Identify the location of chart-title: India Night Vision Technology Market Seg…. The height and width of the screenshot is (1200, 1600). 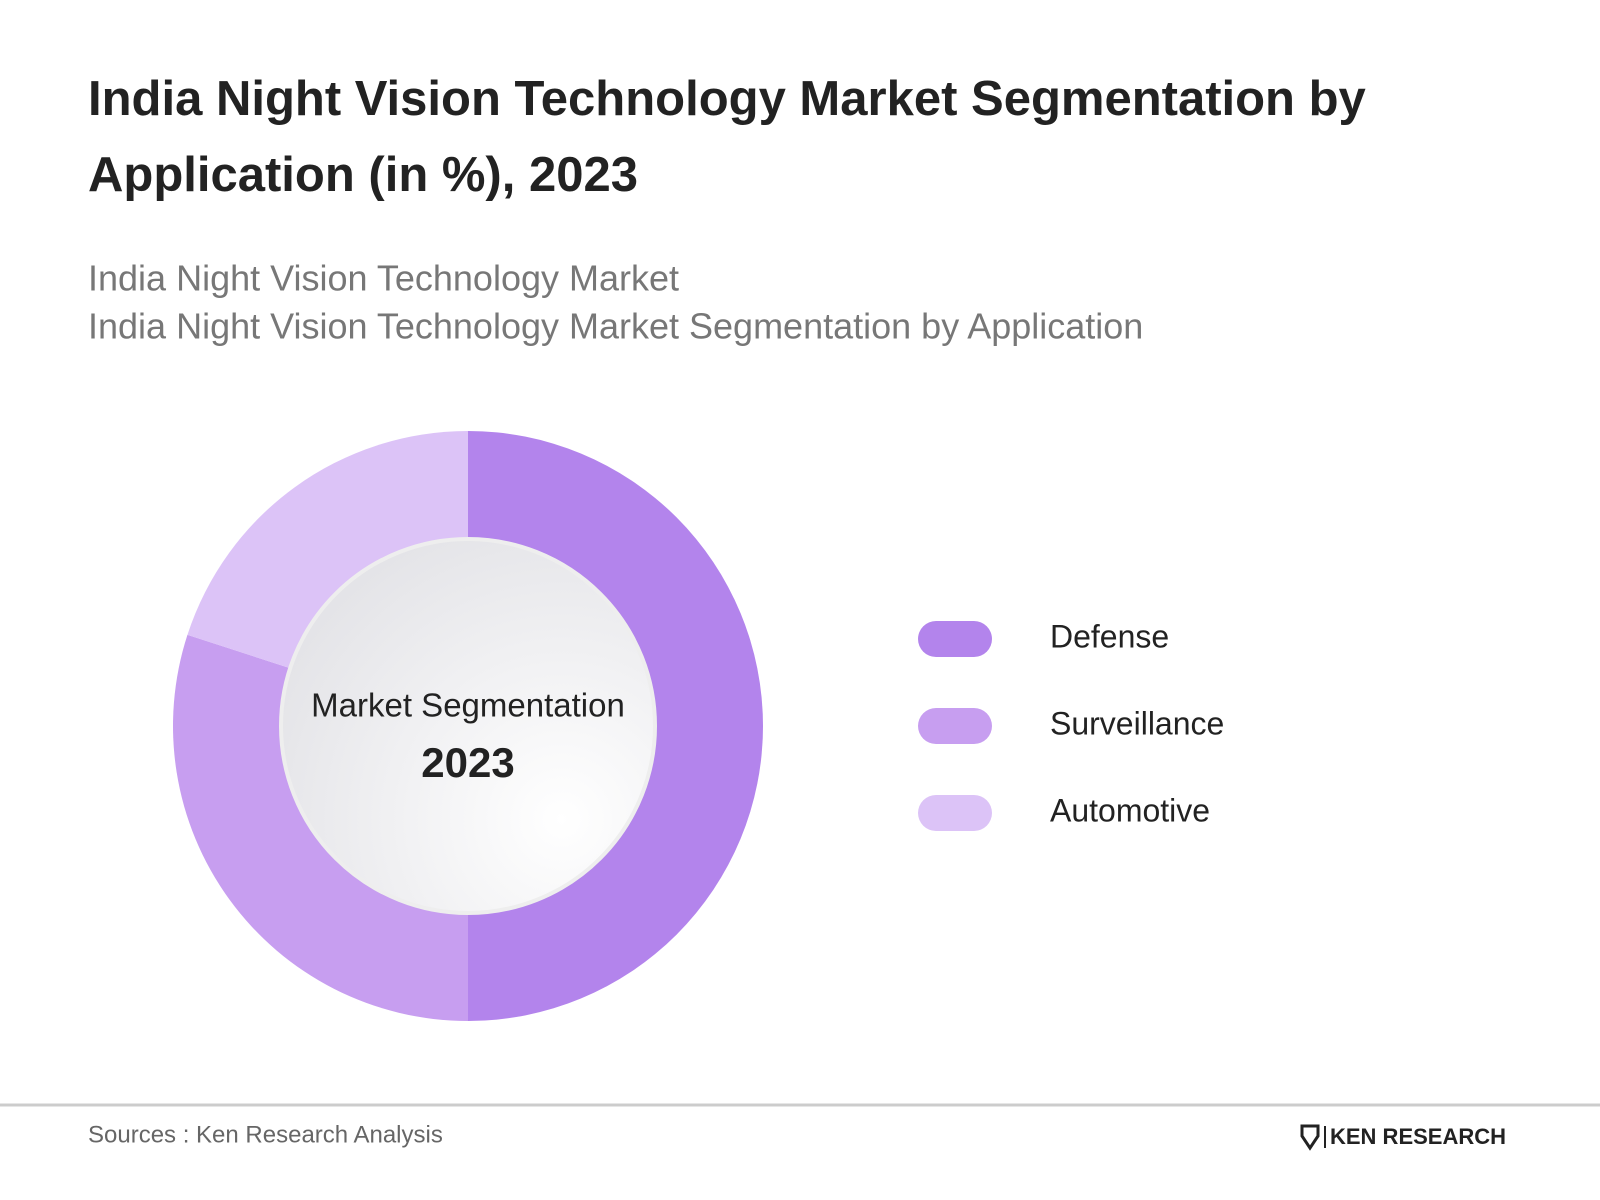
(727, 137).